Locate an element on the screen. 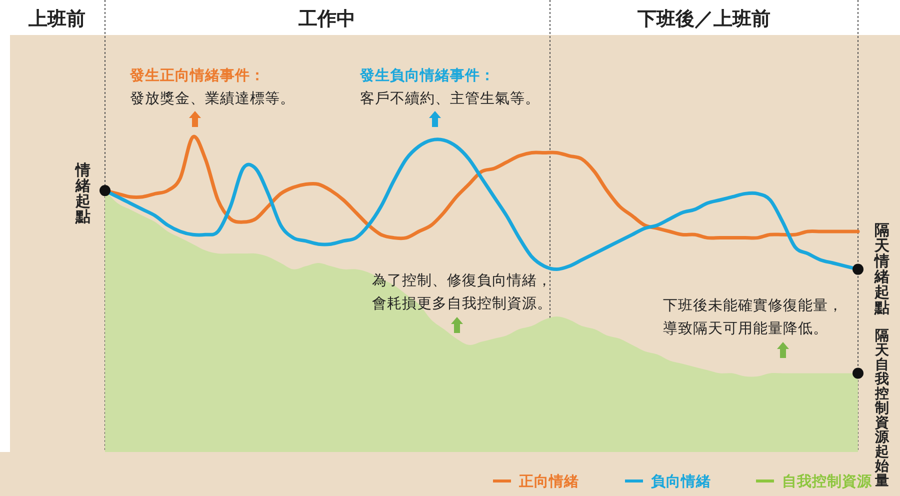 The width and height of the screenshot is (900, 496). text: 情緒起點 is located at coordinates (82, 194).